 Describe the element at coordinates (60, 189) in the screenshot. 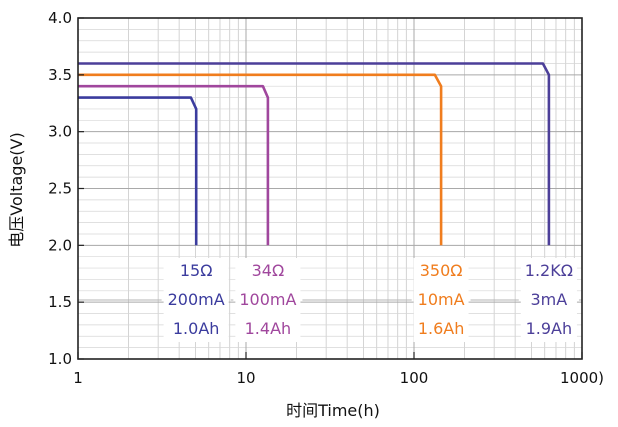

I see `y-tick-label: 2.5` at that location.